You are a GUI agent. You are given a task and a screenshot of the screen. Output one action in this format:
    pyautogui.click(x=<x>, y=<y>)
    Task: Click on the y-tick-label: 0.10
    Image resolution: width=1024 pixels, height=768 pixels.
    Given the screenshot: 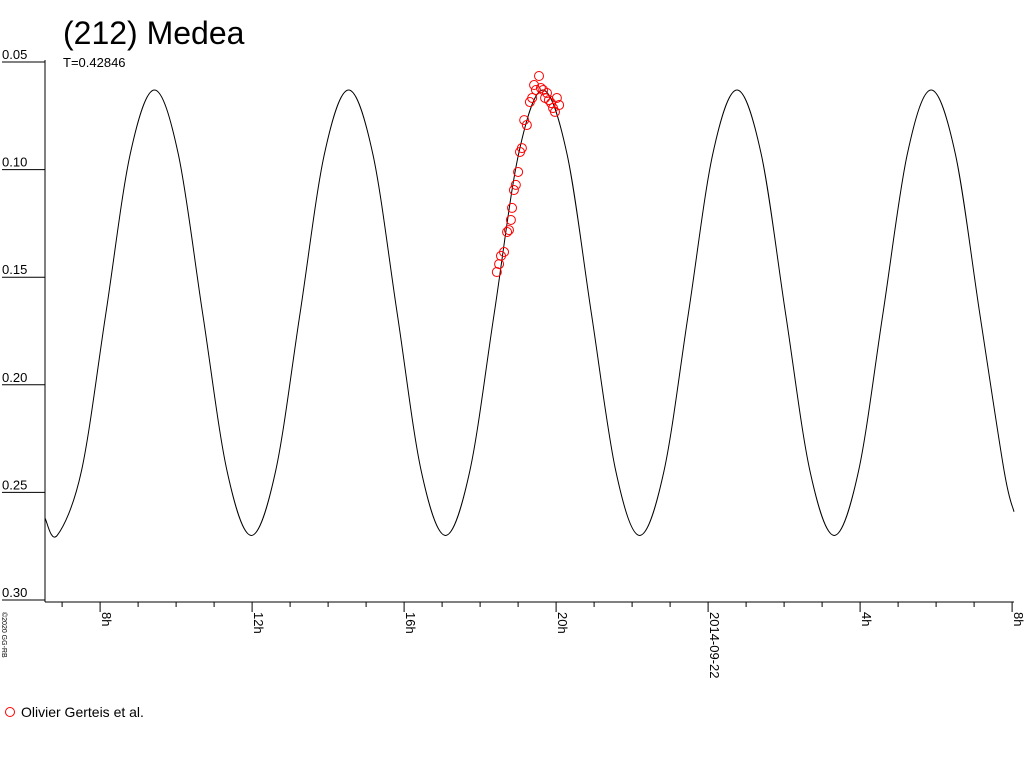 What is the action you would take?
    pyautogui.click(x=14, y=162)
    